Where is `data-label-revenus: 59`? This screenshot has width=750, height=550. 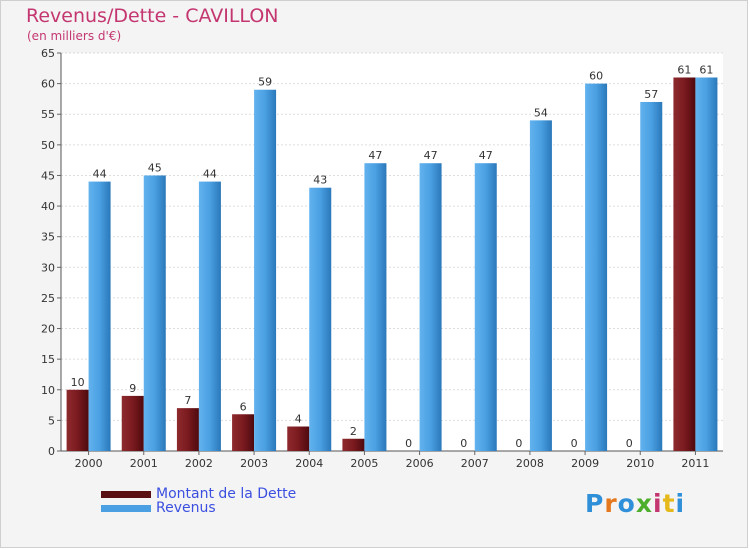
data-label-revenus: 59 is located at coordinates (265, 82).